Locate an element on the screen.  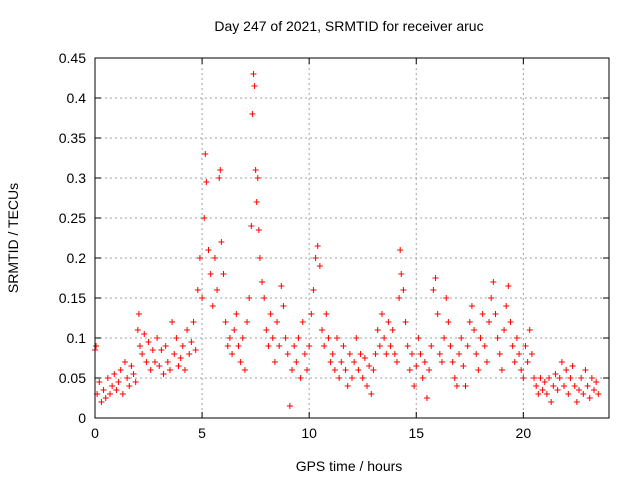
x-tick-label: 20 is located at coordinates (524, 433).